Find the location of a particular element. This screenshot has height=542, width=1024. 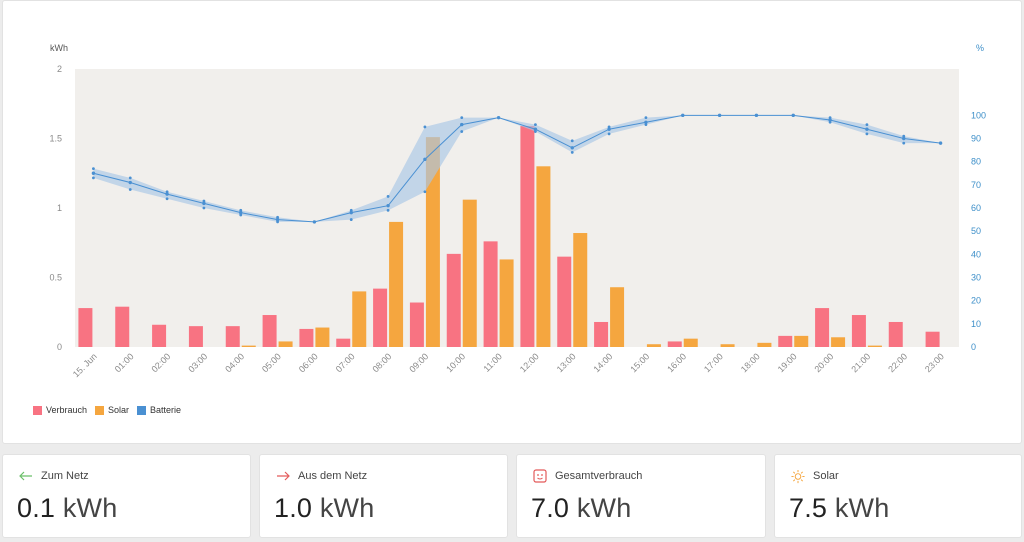

x-tick-label: 11:00 is located at coordinates (492, 362).